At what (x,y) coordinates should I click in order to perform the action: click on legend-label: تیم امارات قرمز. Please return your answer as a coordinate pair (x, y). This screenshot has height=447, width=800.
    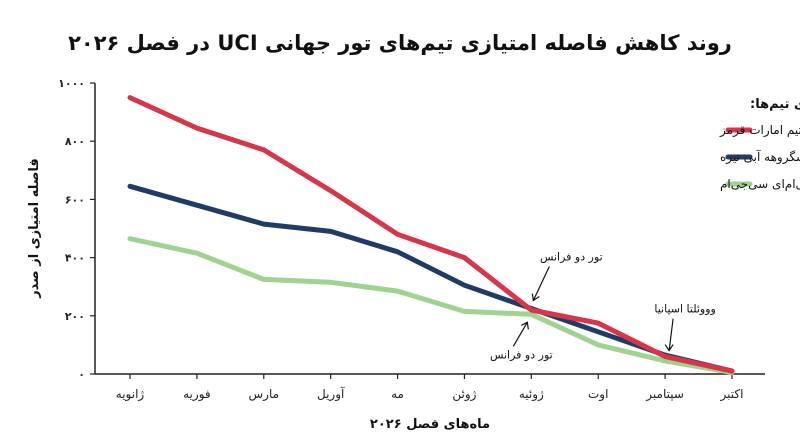
    Looking at the image, I should click on (759, 130).